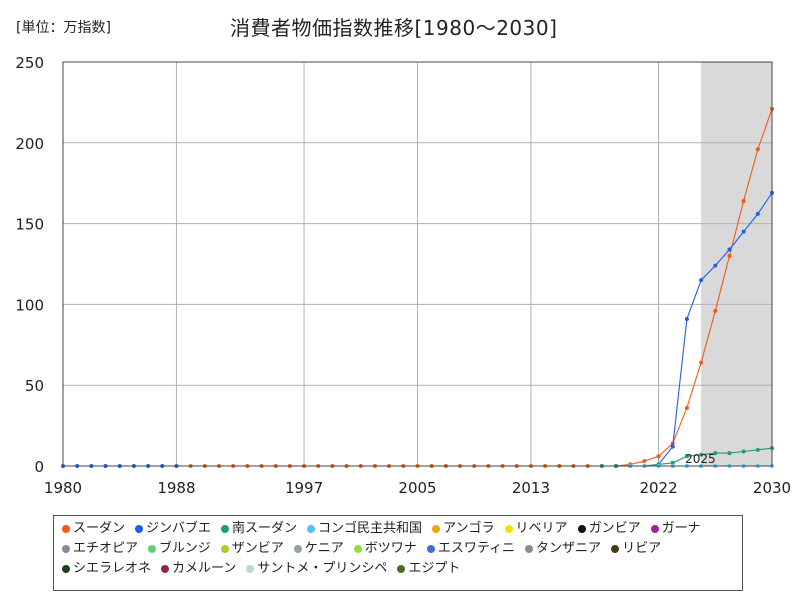  What do you see at coordinates (417, 488) in the screenshot?
I see `x-tick-label: 2005` at bounding box center [417, 488].